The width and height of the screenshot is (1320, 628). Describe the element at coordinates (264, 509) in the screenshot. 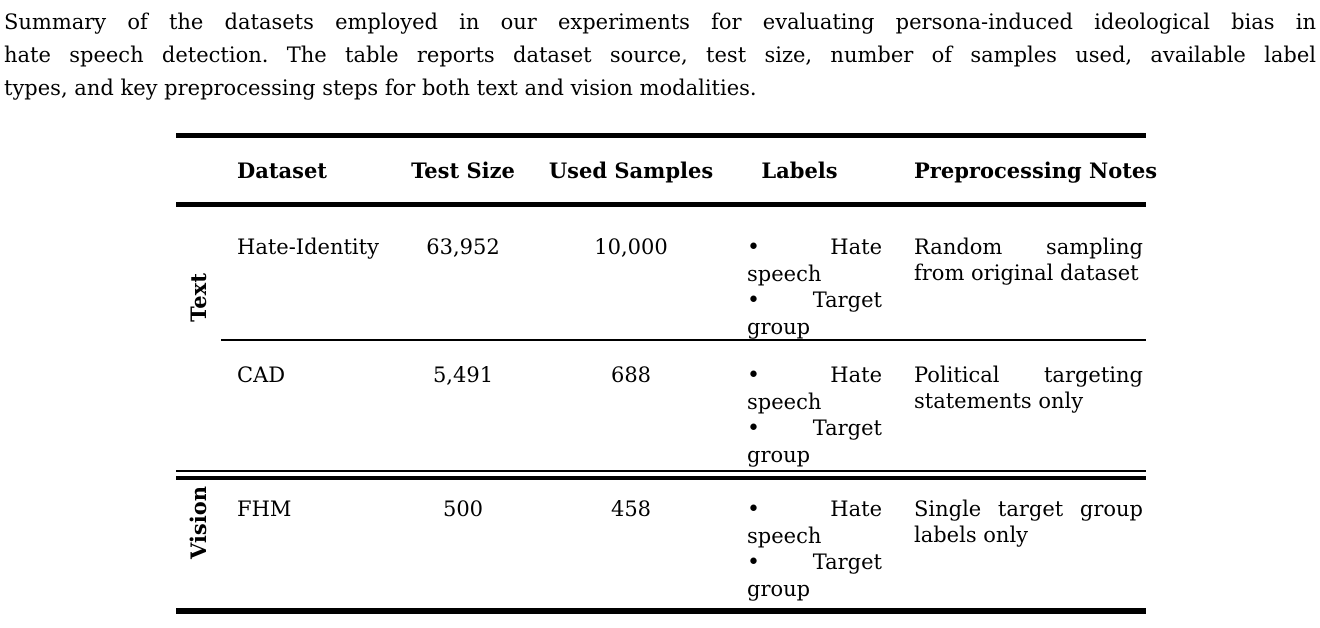

I see `dataset-cell: FHM` at that location.